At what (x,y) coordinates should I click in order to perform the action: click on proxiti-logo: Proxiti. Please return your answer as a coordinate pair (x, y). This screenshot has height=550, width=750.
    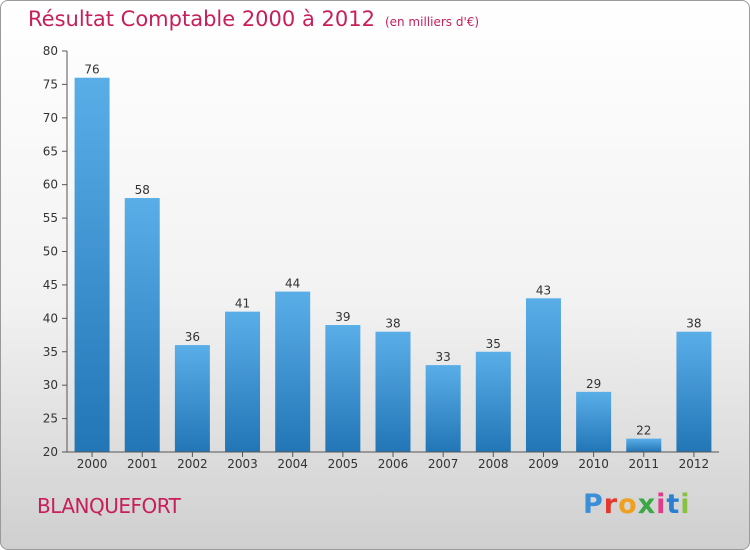
    Looking at the image, I should click on (637, 504).